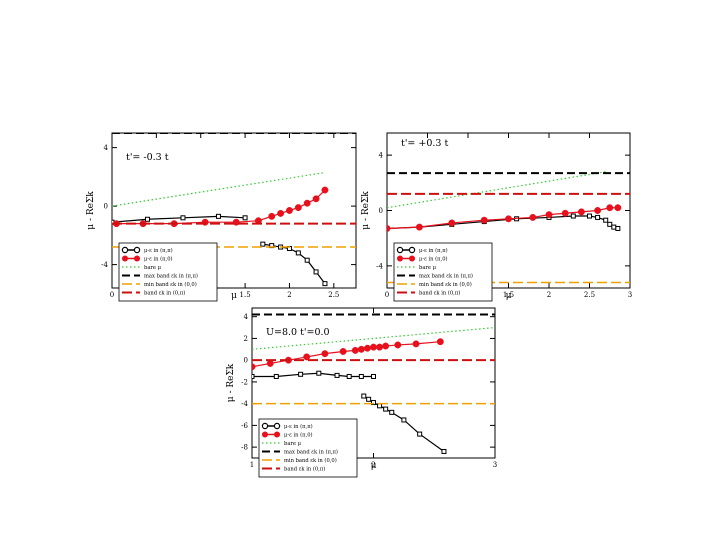  I want to click on panel-annotation: t'= -0.3 t, so click(147, 157).